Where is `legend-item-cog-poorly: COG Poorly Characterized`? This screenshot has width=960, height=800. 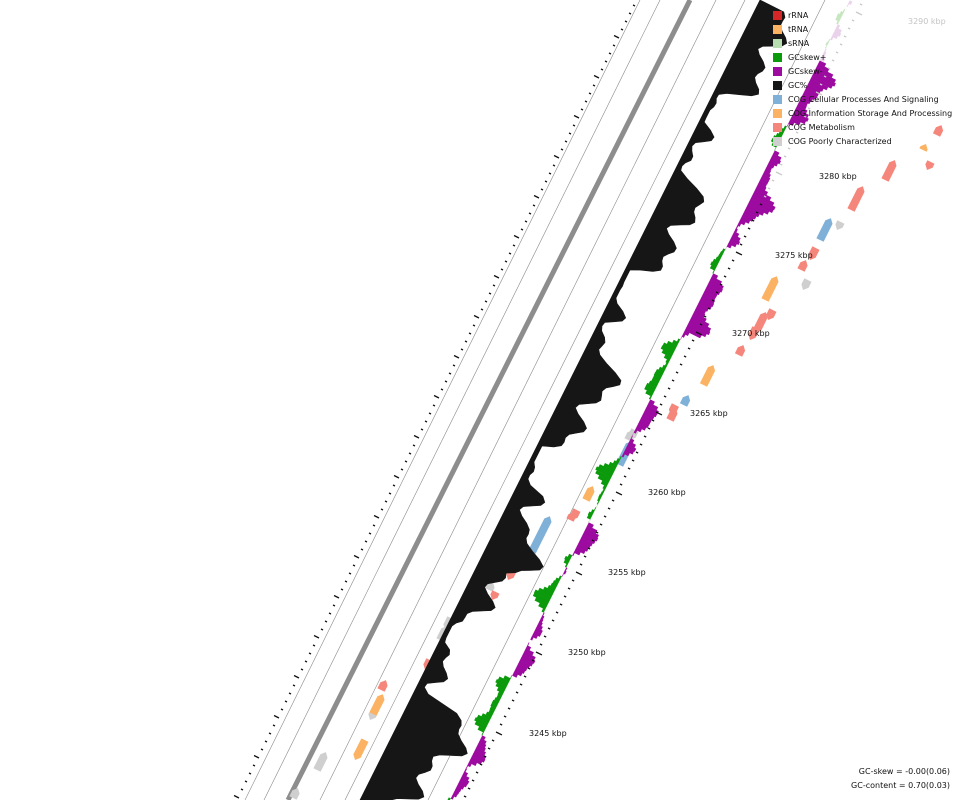 legend-item-cog-poorly: COG Poorly Characterized is located at coordinates (862, 141).